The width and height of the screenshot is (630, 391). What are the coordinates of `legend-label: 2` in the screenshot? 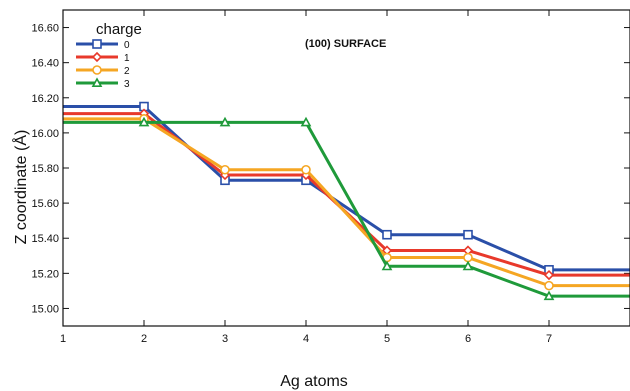 It's located at (127, 71).